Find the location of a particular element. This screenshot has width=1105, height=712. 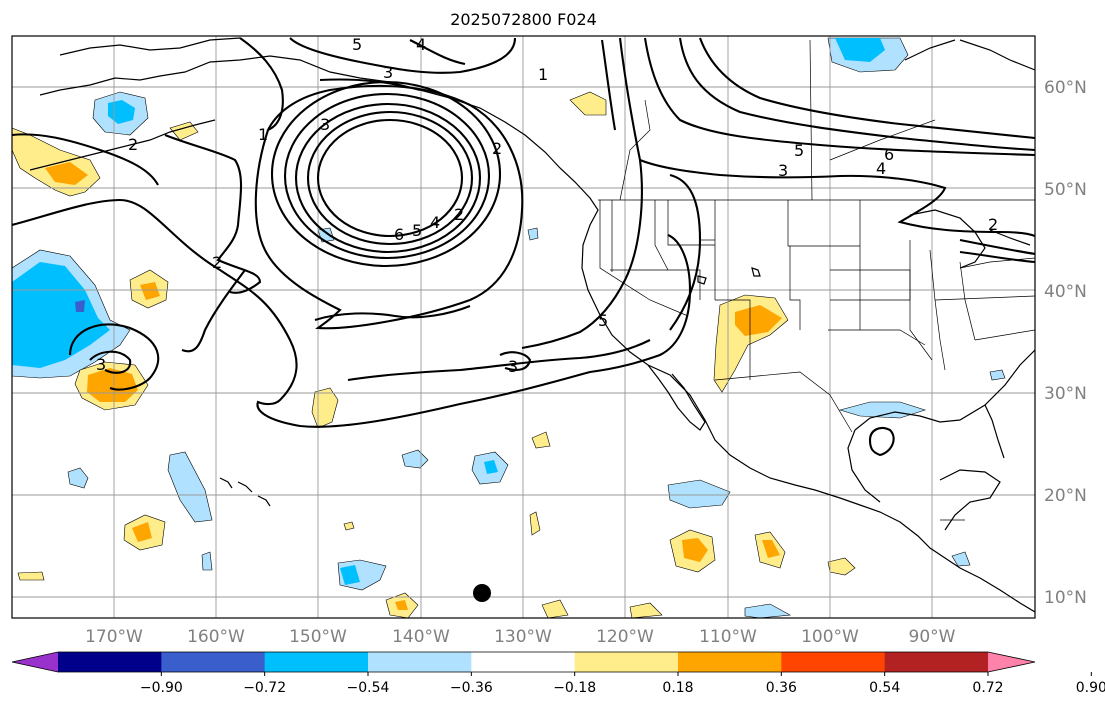

latitude-labels: 60°N 50°N 40°N 30°N 20°N 10°N is located at coordinates (1065, 343).